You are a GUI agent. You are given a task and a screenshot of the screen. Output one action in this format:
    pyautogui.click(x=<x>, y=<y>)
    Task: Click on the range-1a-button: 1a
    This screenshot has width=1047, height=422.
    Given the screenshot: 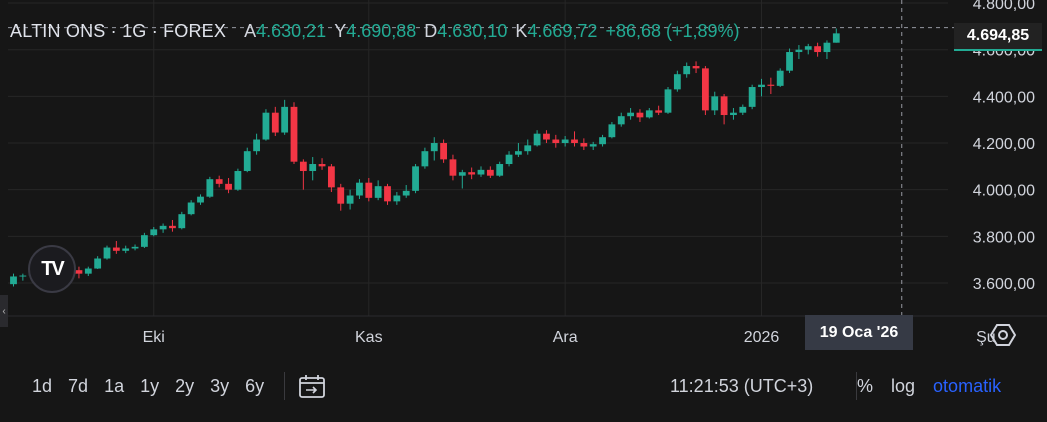 What is the action you would take?
    pyautogui.click(x=114, y=386)
    